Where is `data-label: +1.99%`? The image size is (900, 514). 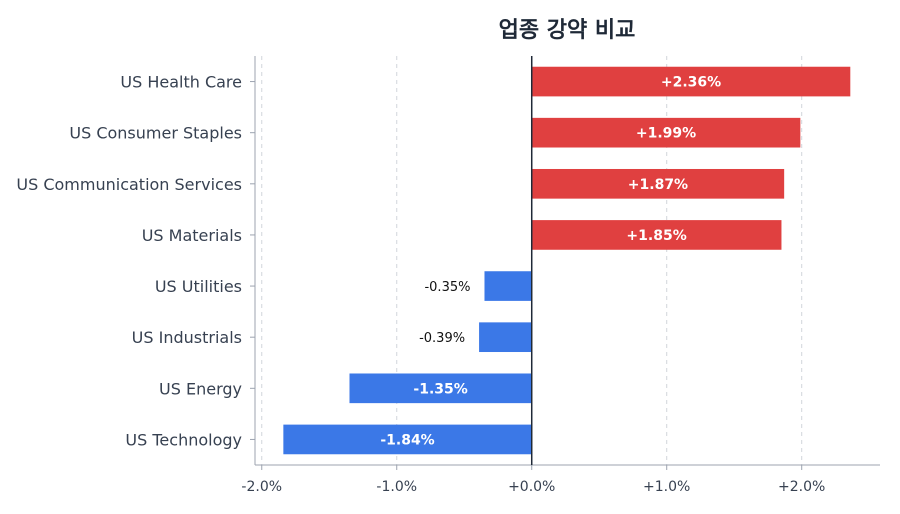
data-label: +1.99% is located at coordinates (666, 134).